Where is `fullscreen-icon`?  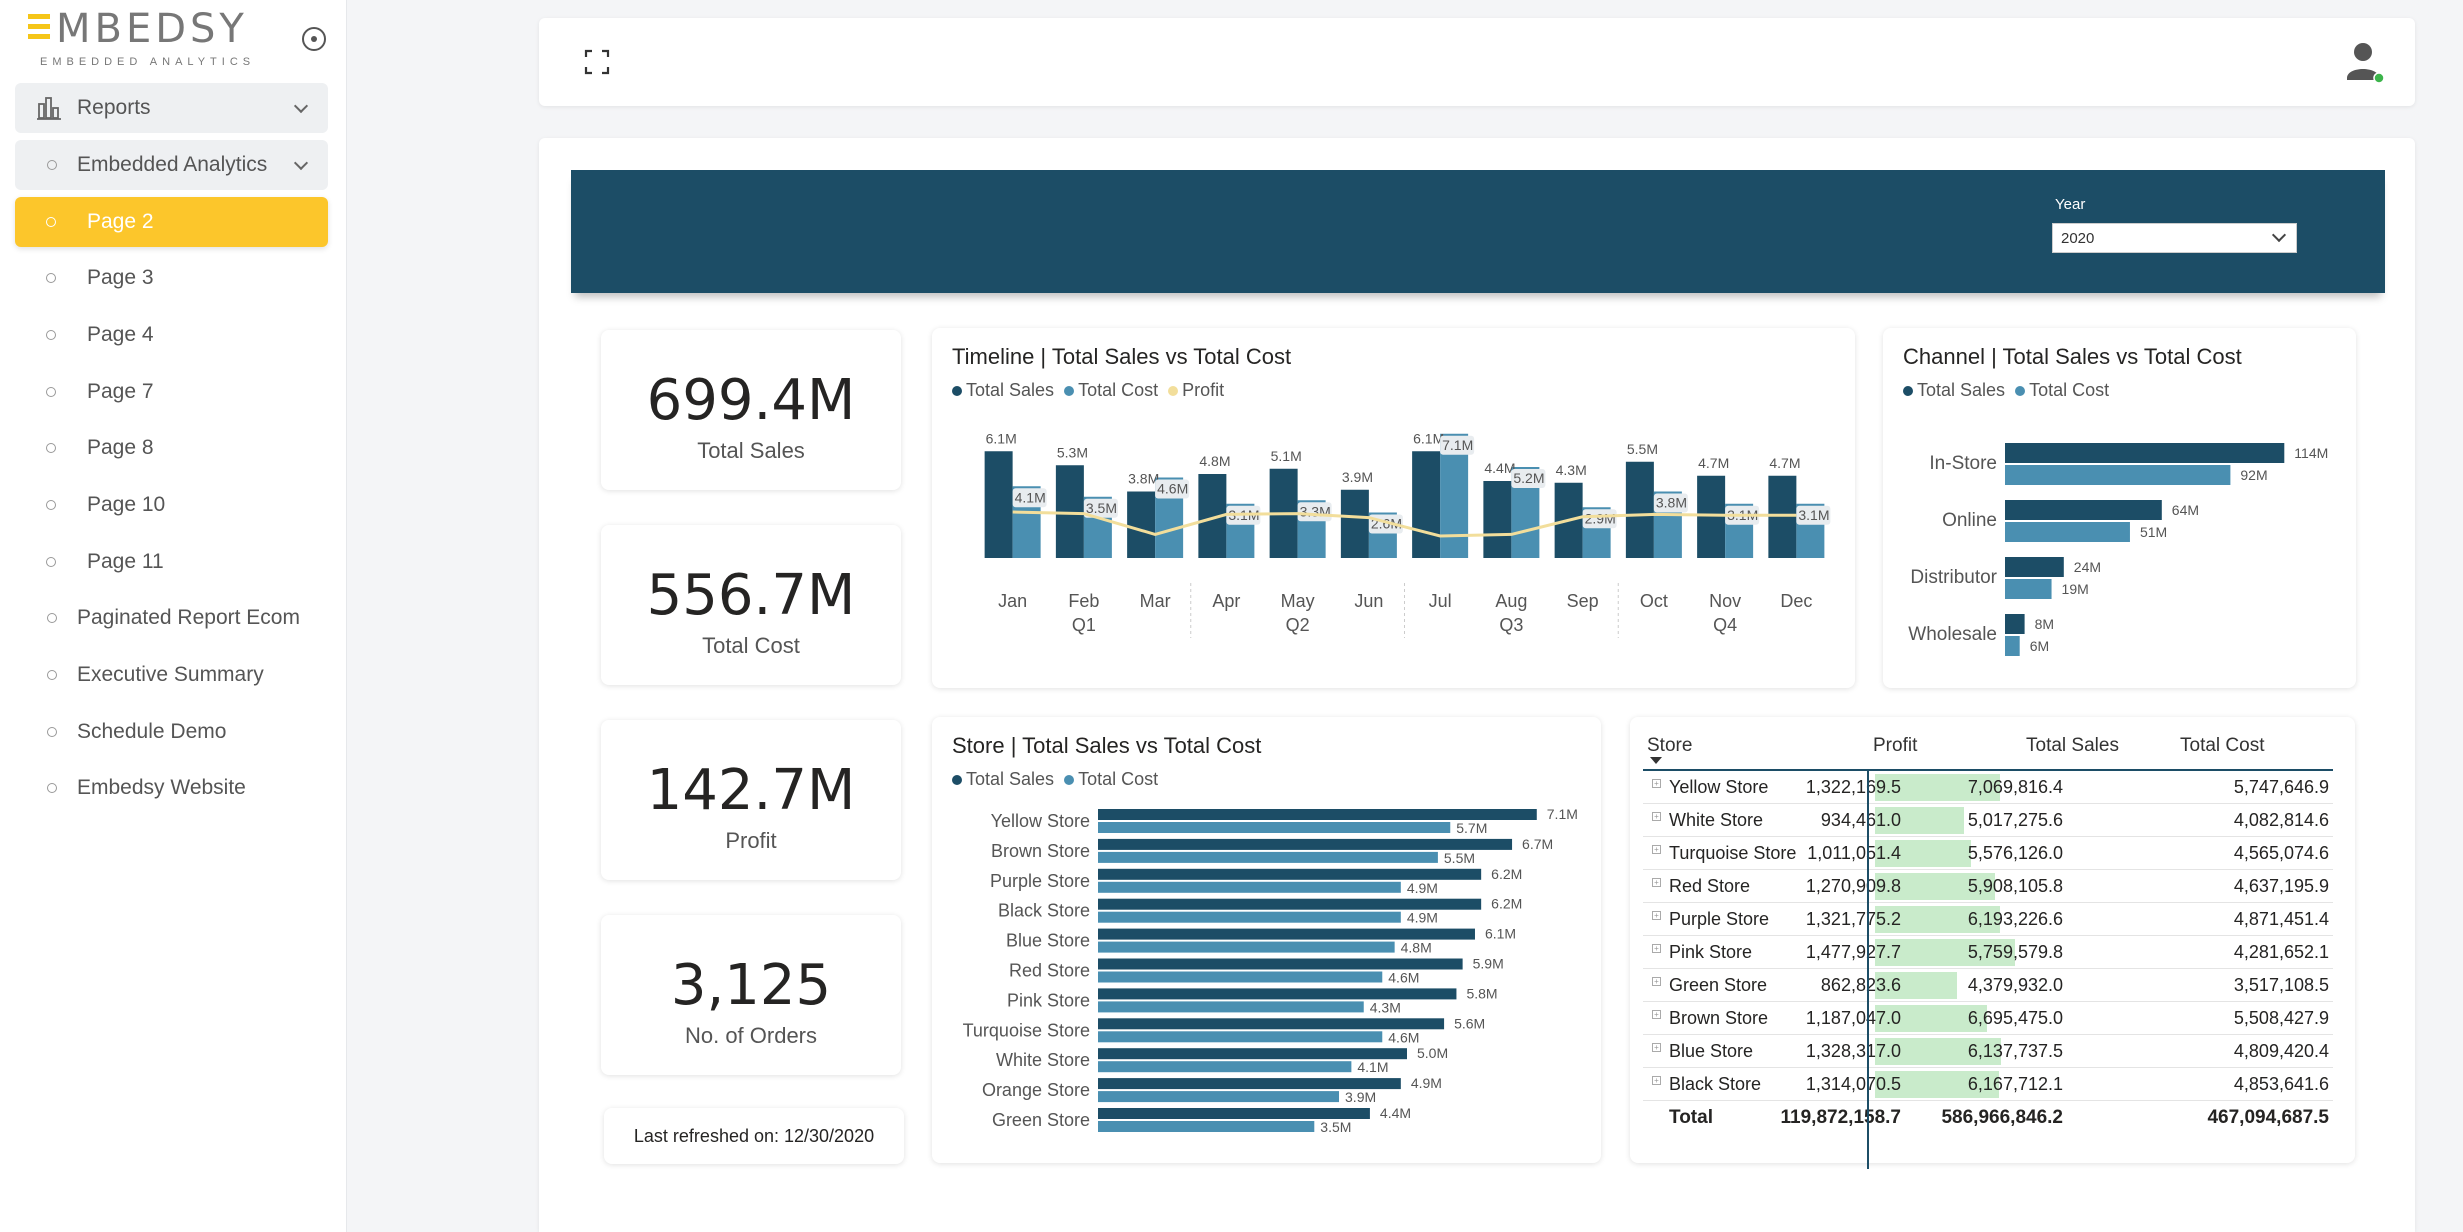 fullscreen-icon is located at coordinates (597, 62).